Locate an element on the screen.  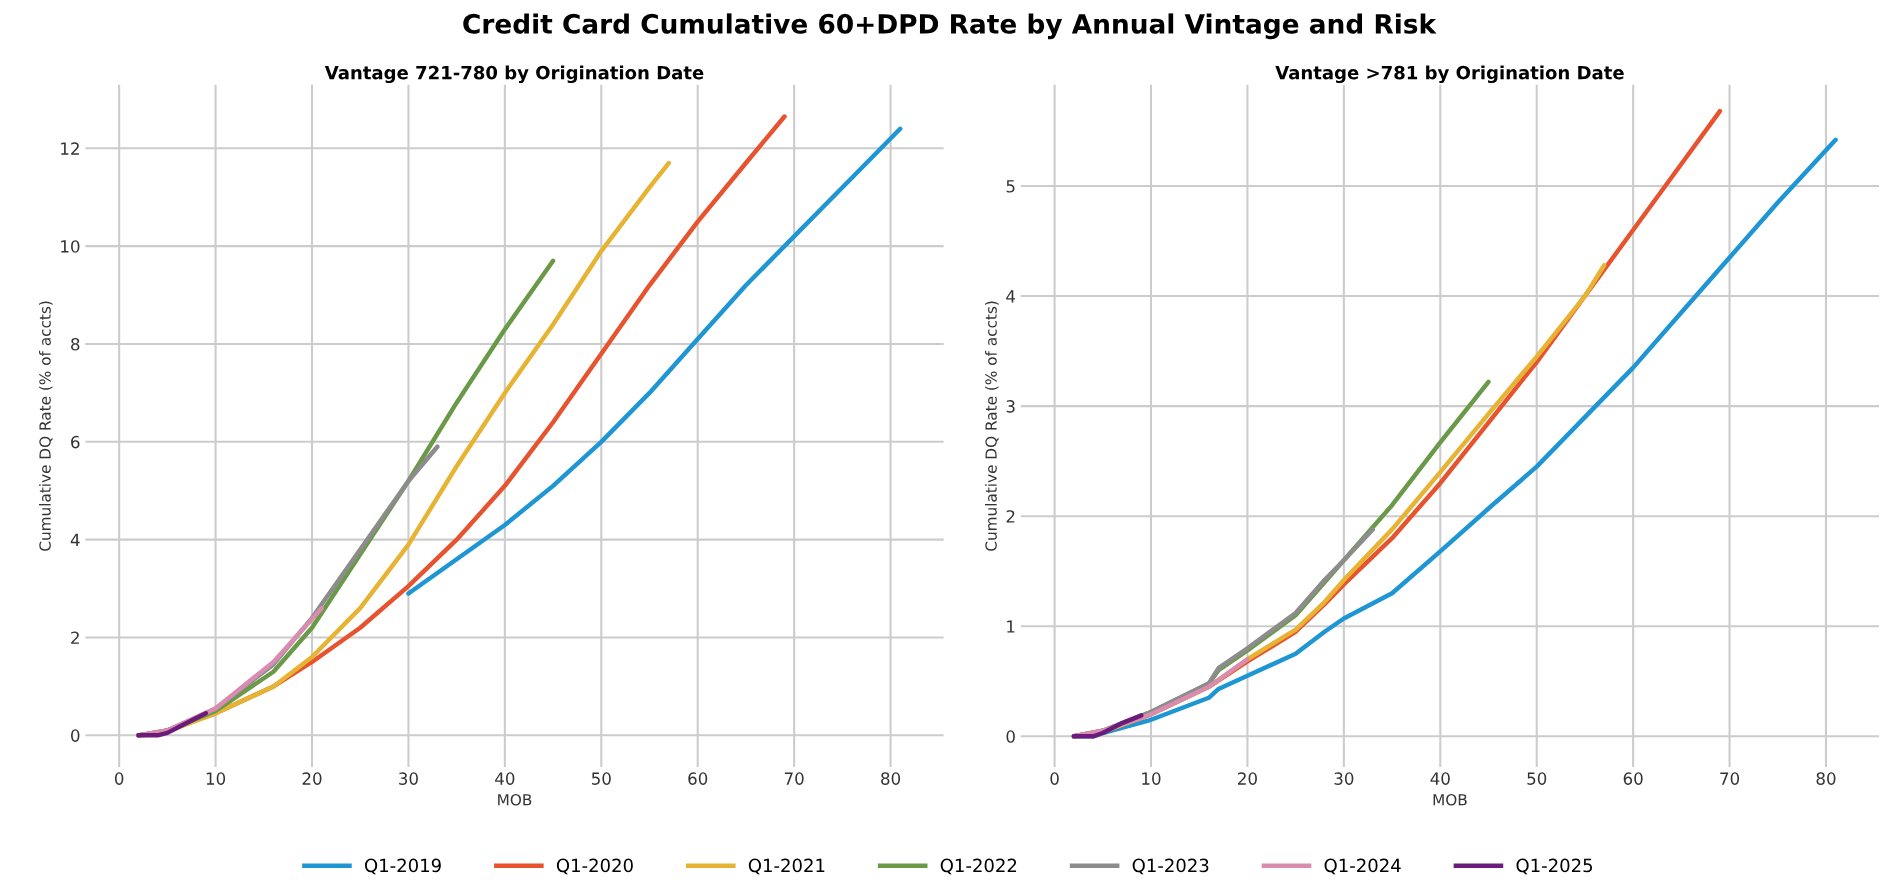
legend-label: Q1-2024 is located at coordinates (1362, 866).